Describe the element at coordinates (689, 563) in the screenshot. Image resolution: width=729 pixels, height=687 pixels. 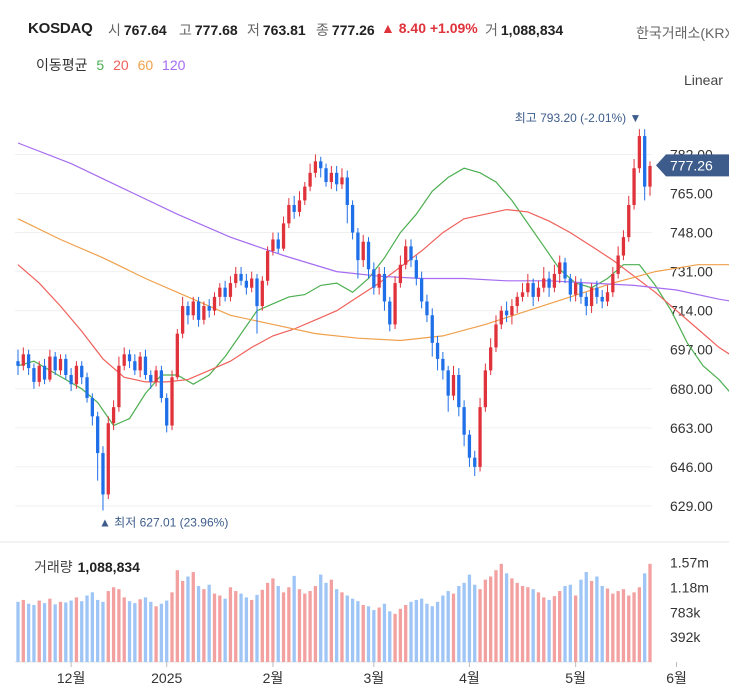
I see `volume-tick-label: 1.57m` at that location.